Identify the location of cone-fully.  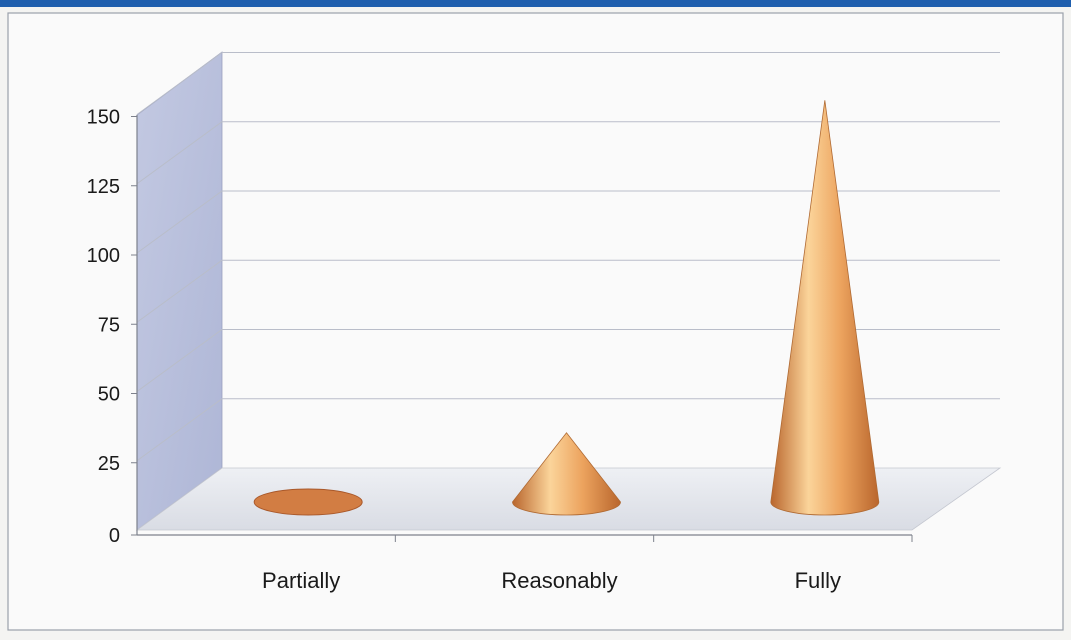
(825, 308).